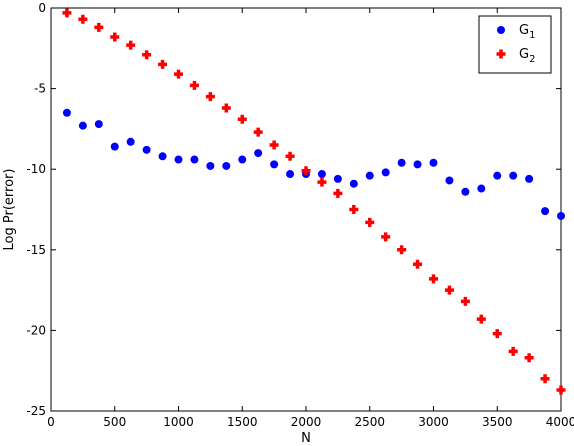  What do you see at coordinates (527, 32) in the screenshot?
I see `legend-label-g1: G1` at bounding box center [527, 32].